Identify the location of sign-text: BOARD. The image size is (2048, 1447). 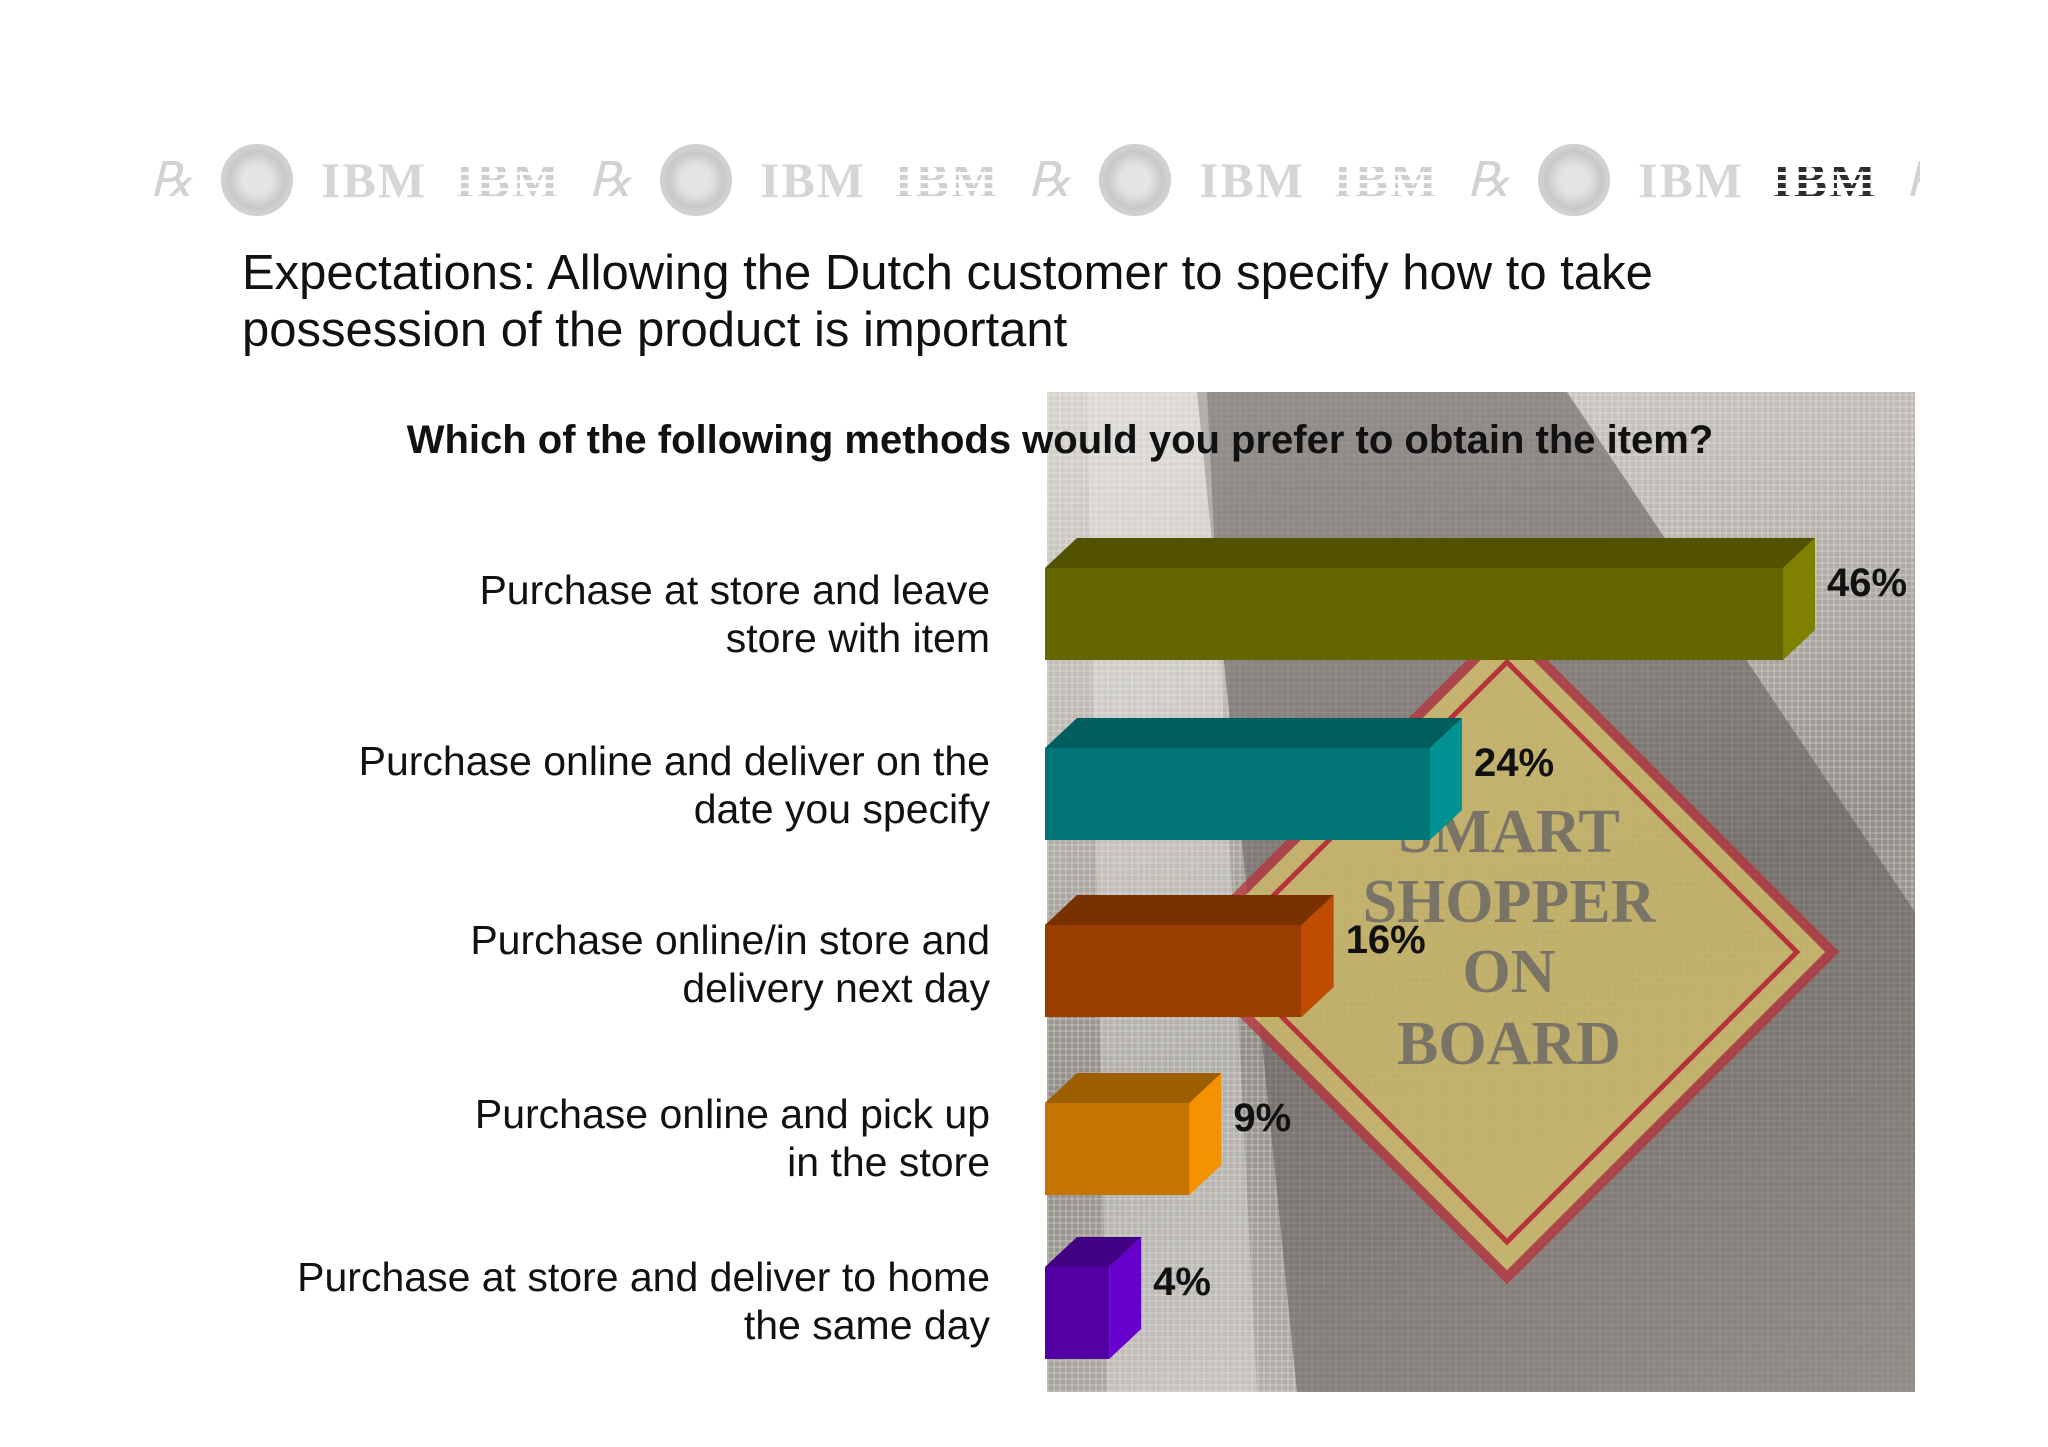
(1509, 1044).